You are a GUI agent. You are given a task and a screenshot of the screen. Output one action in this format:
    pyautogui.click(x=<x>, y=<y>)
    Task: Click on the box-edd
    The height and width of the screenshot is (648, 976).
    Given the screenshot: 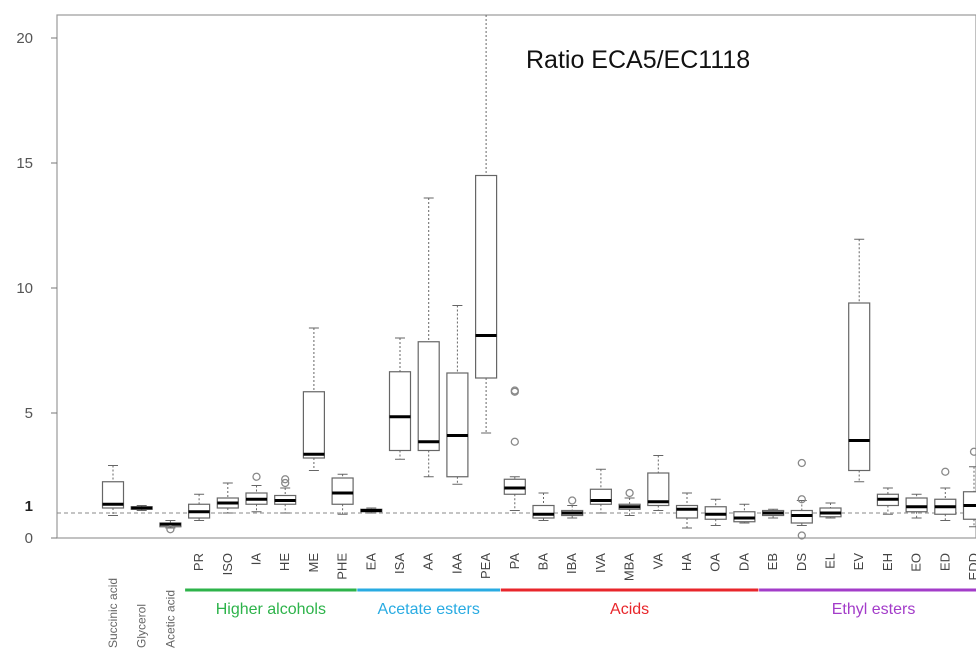 What is the action you would take?
    pyautogui.click(x=969, y=487)
    